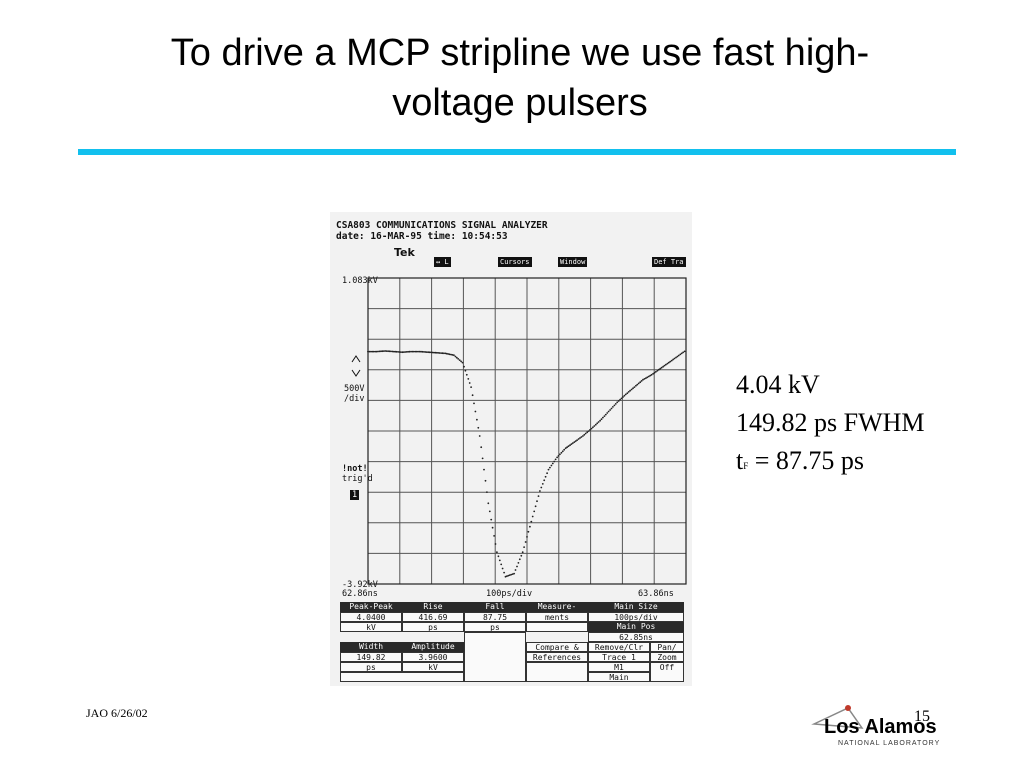  What do you see at coordinates (636, 607) in the screenshot?
I see `meas-header-mainsize: Main Size` at bounding box center [636, 607].